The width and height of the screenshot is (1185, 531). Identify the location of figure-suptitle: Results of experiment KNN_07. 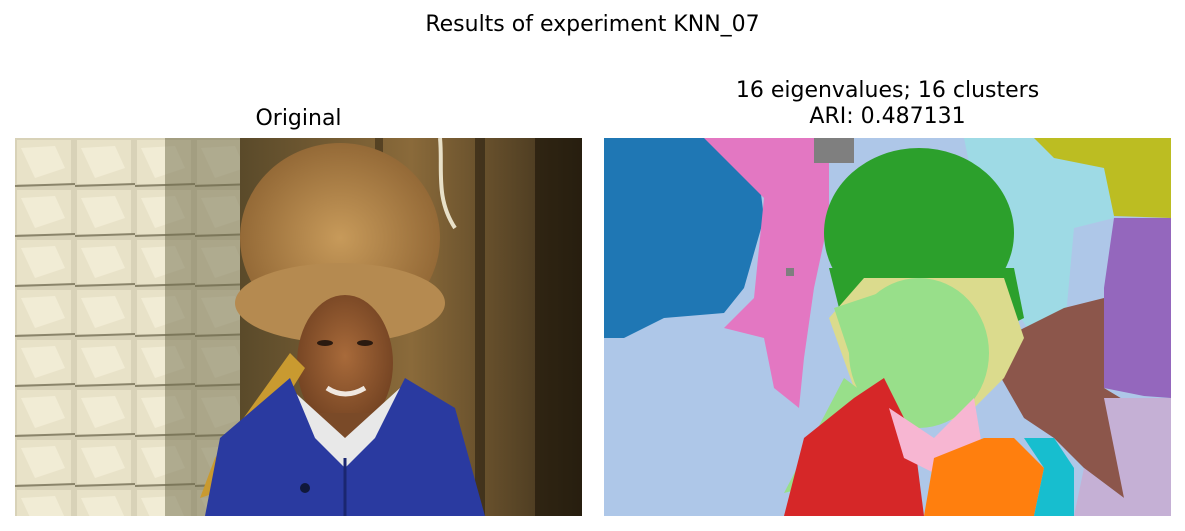
(592, 24).